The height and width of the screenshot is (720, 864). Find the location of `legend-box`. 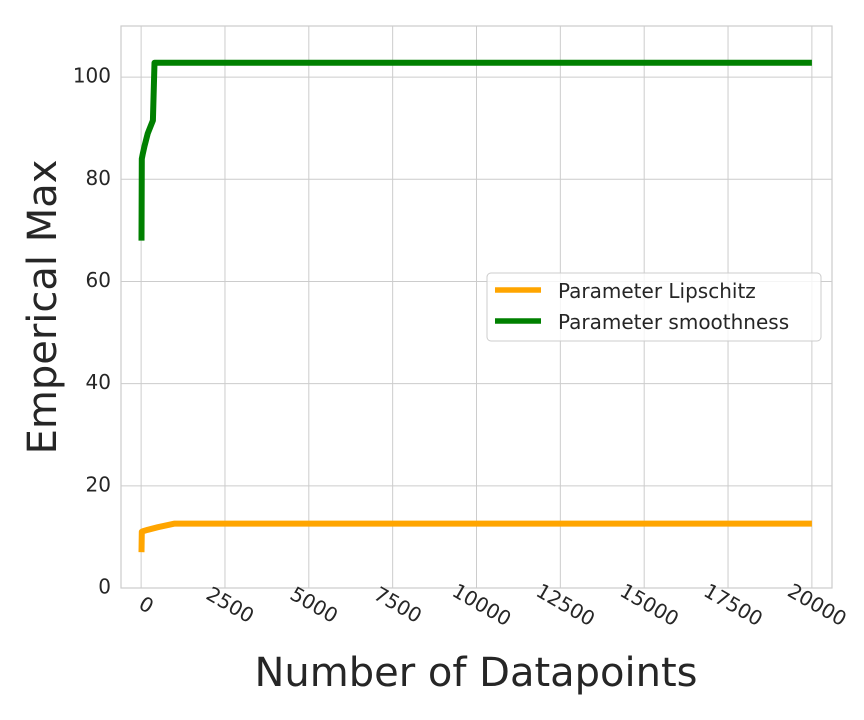

legend-box is located at coordinates (654, 307).